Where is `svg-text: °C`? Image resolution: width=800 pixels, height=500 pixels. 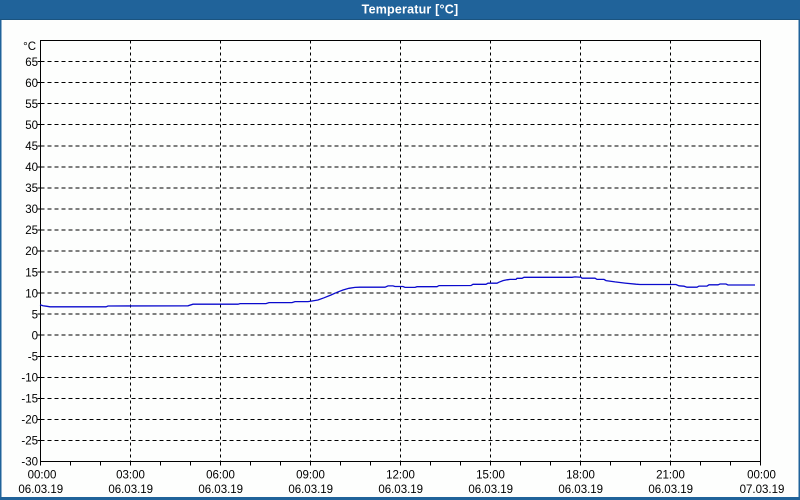
svg-text: °C is located at coordinates (29, 47).